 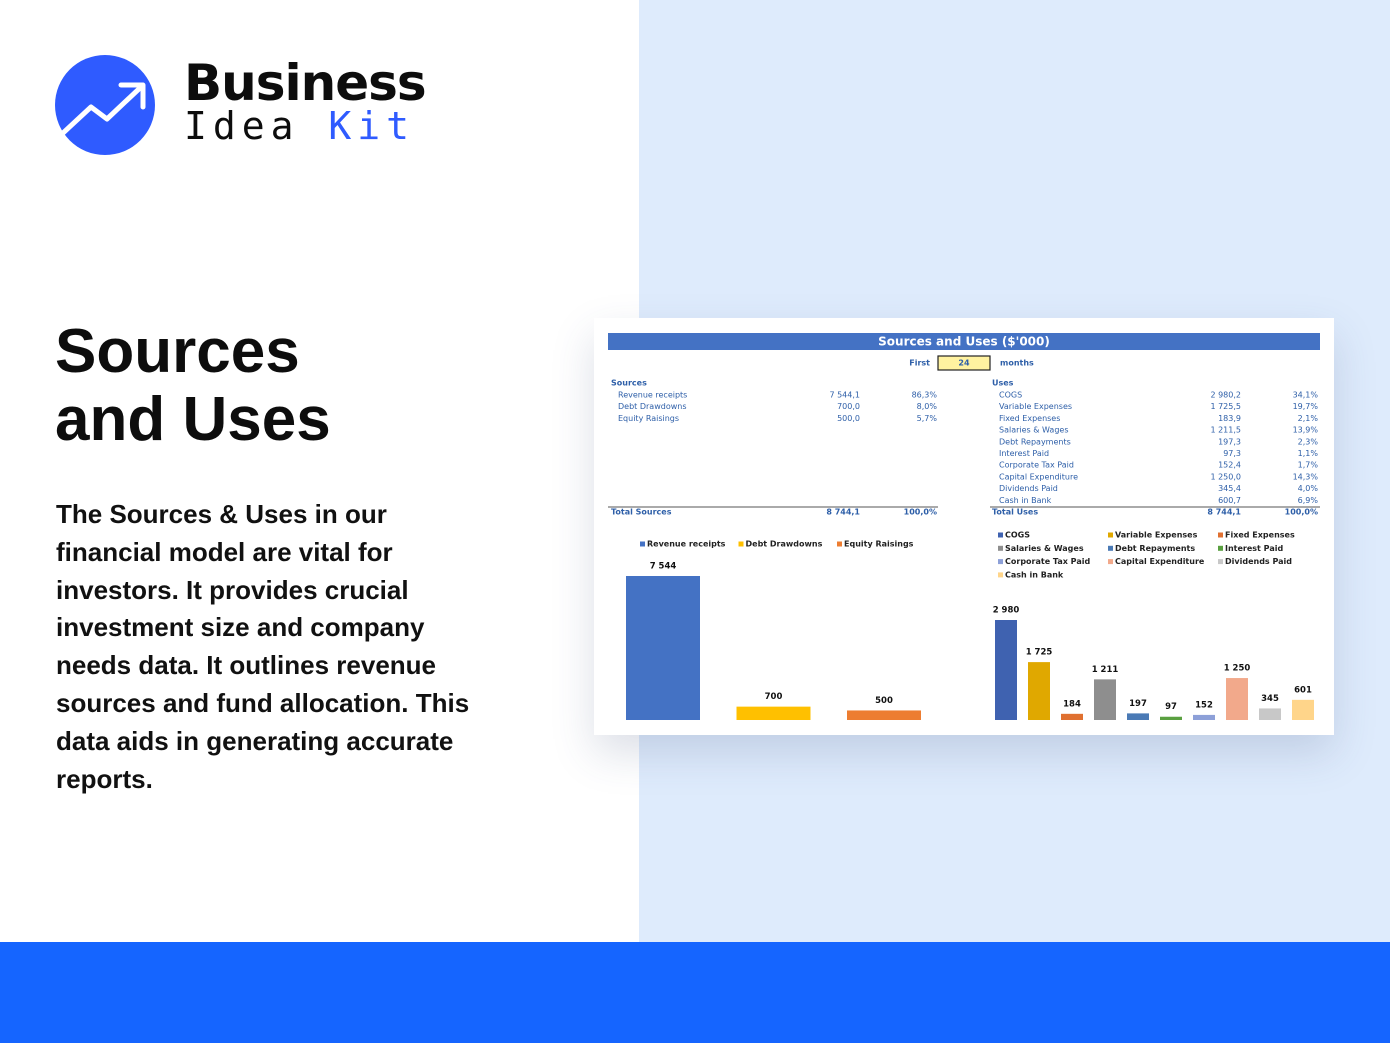 What do you see at coordinates (1229, 488) in the screenshot?
I see `row-value: 345,4` at bounding box center [1229, 488].